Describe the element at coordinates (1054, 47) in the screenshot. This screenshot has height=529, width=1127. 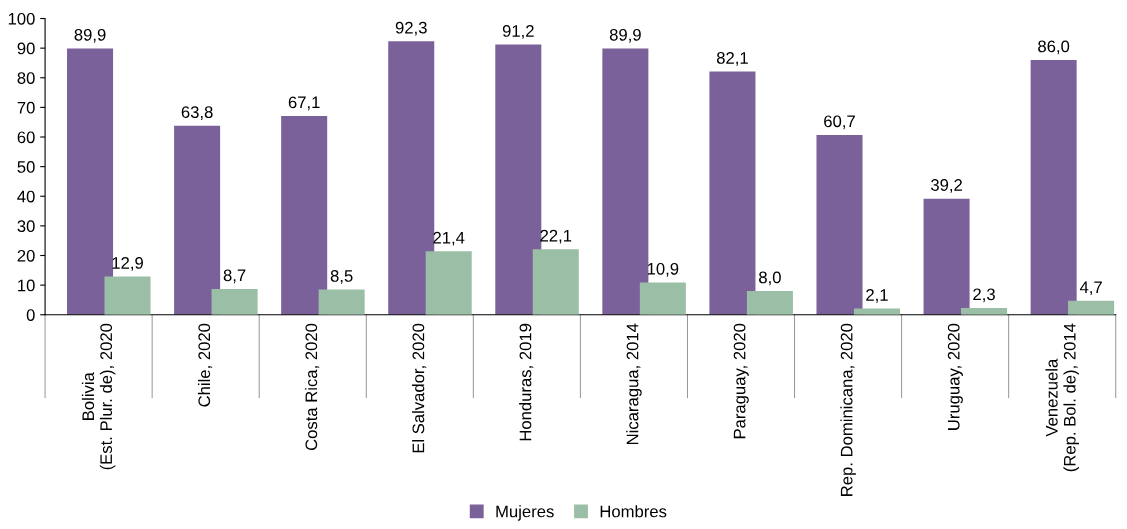
I see `data-label: 86,0` at that location.